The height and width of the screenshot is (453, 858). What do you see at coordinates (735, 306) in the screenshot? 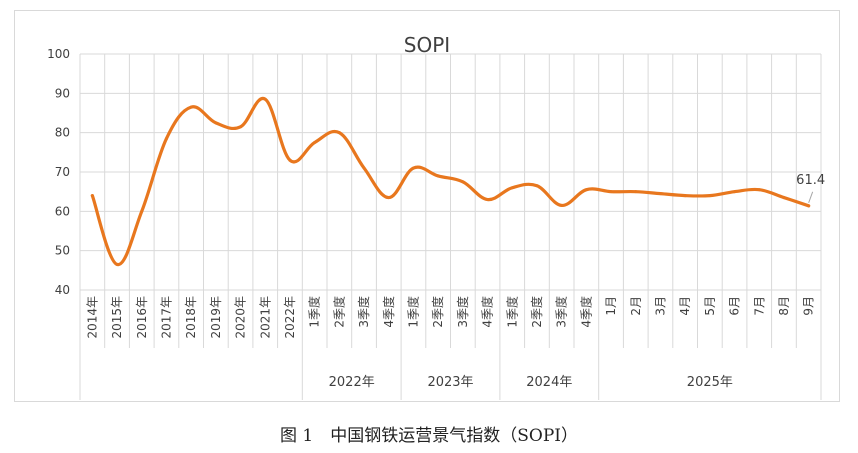
I see `x-tick-label: 6月` at bounding box center [735, 306].